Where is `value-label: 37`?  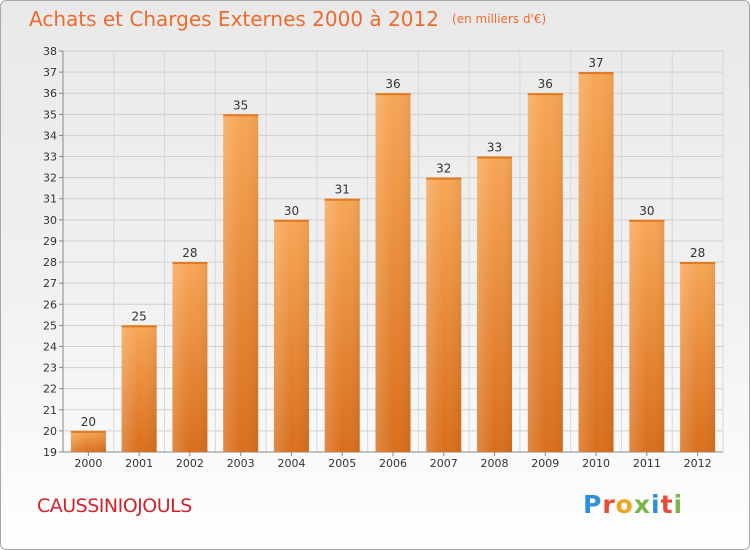 value-label: 37 is located at coordinates (595, 63).